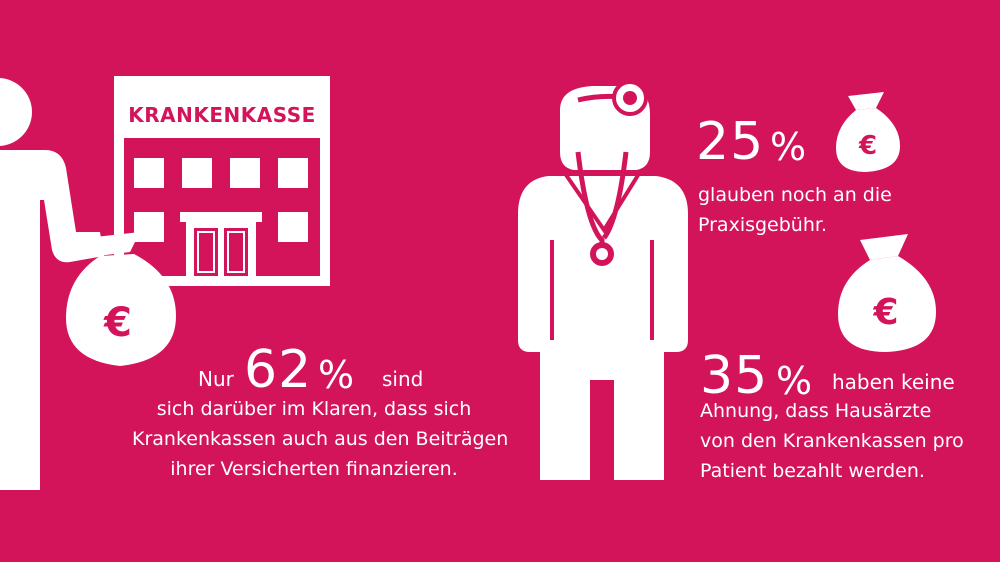 The height and width of the screenshot is (562, 1000). What do you see at coordinates (816, 411) in the screenshot?
I see `stat-text-line: Ahnung, dass Hausärzte` at bounding box center [816, 411].